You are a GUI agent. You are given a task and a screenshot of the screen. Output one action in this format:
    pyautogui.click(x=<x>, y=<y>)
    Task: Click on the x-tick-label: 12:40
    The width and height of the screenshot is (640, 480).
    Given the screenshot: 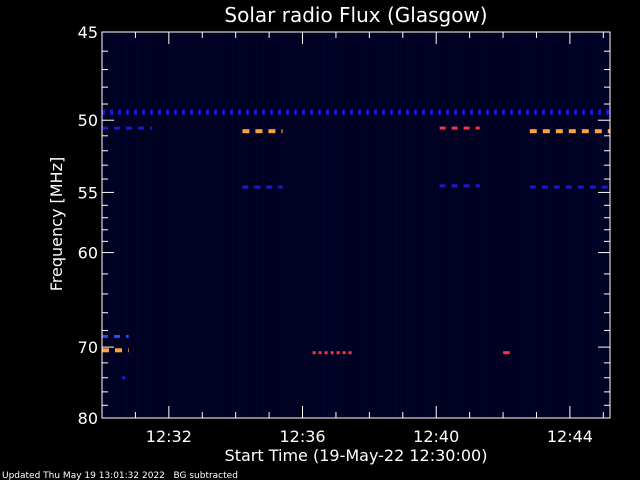 What is the action you would take?
    pyautogui.click(x=436, y=436)
    